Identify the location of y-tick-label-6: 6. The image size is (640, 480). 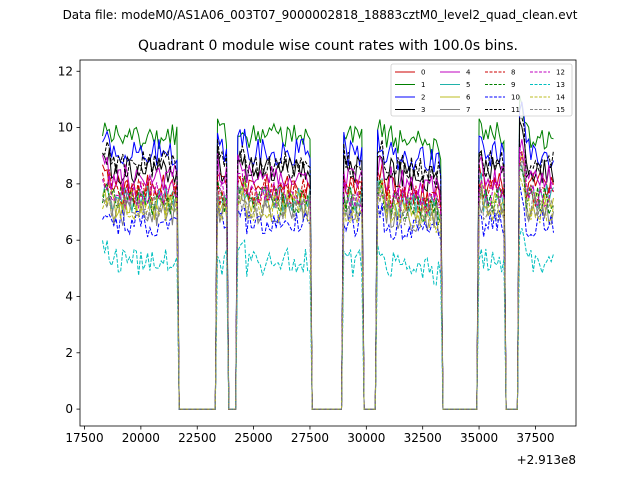
(69, 240).